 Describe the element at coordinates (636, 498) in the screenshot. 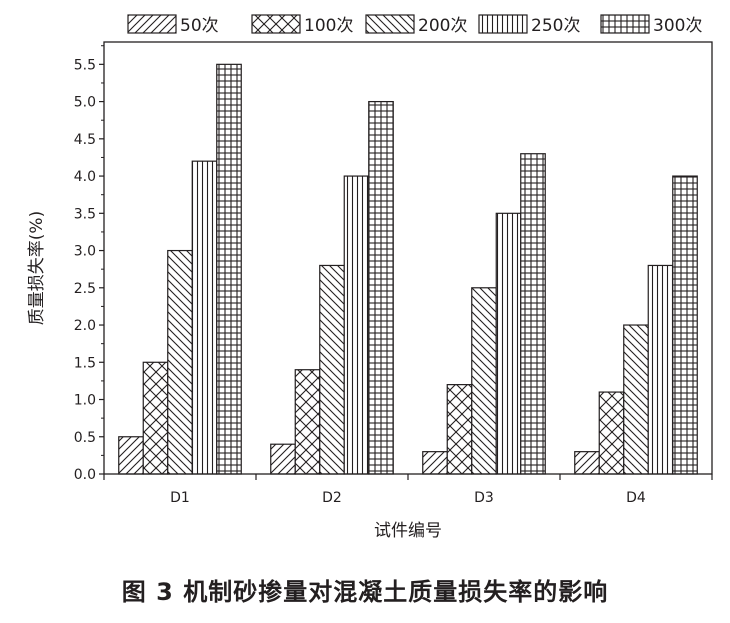

I see `x-tick-label-D4: D4` at that location.